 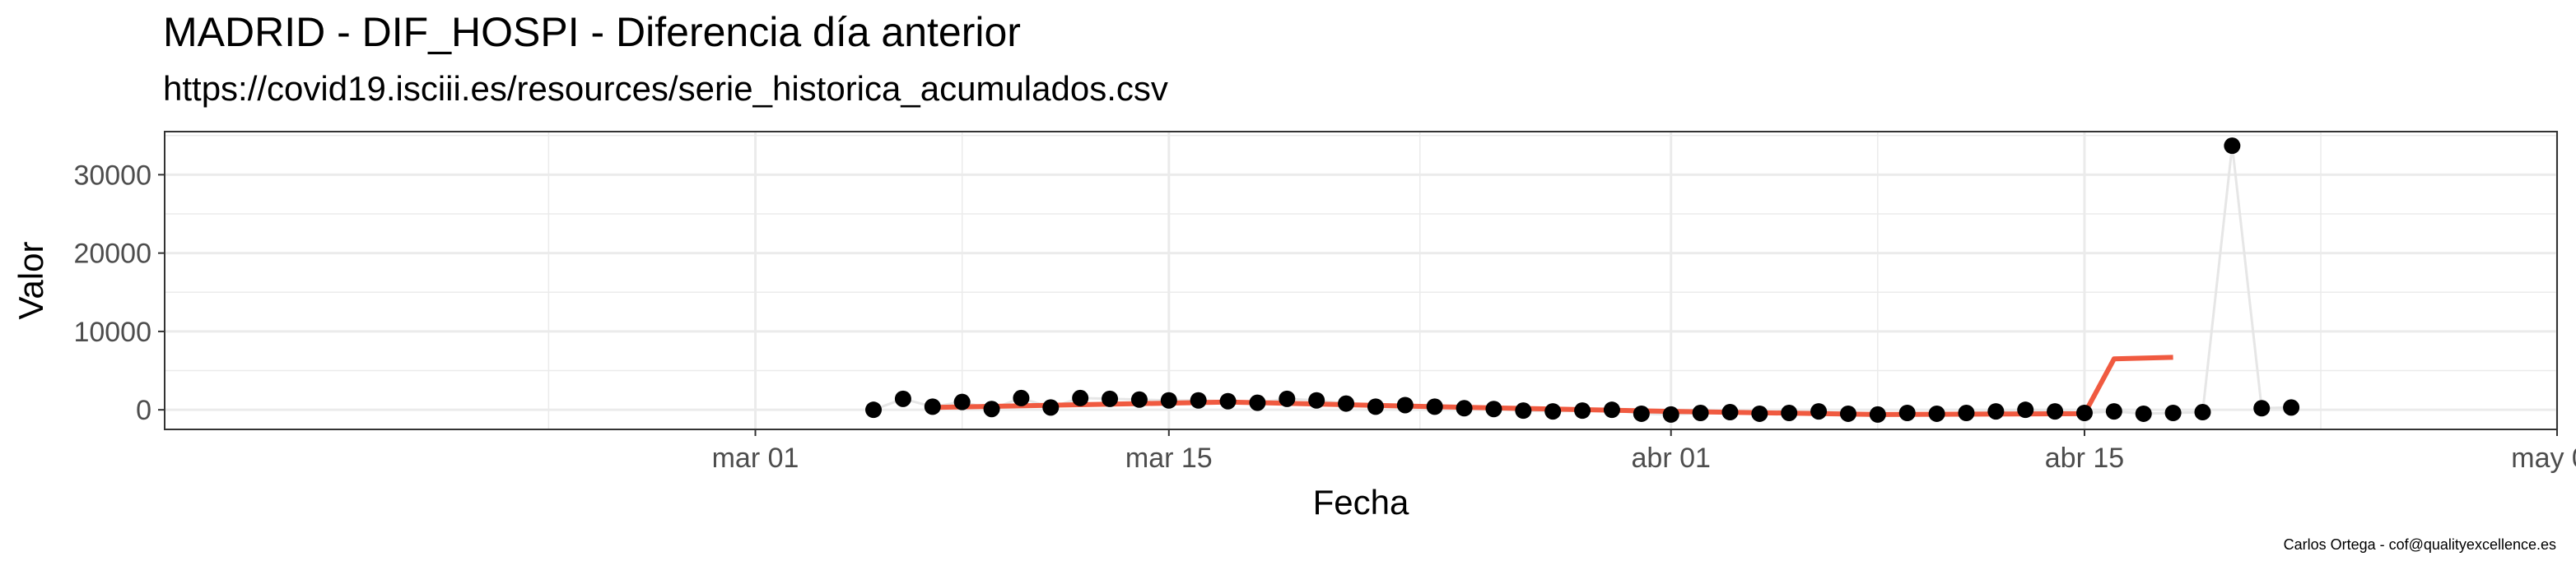 What do you see at coordinates (1361, 502) in the screenshot?
I see `x-axis-title: Fecha` at bounding box center [1361, 502].